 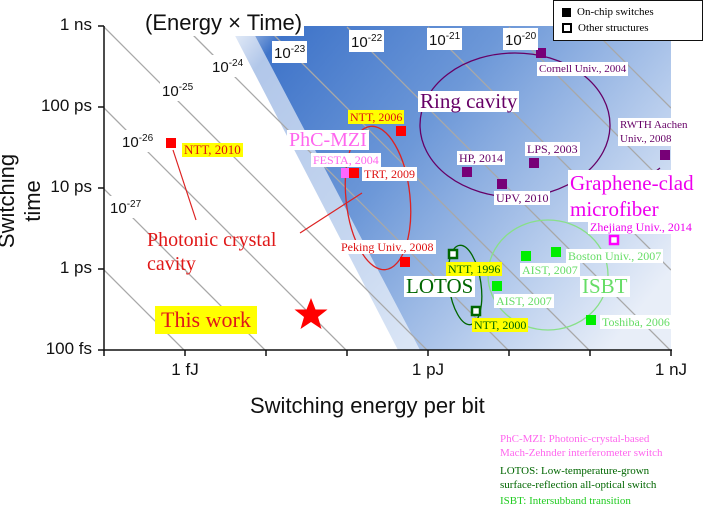 I want to click on group-label-graphene: Graphene-clad microfiber, so click(x=632, y=196).